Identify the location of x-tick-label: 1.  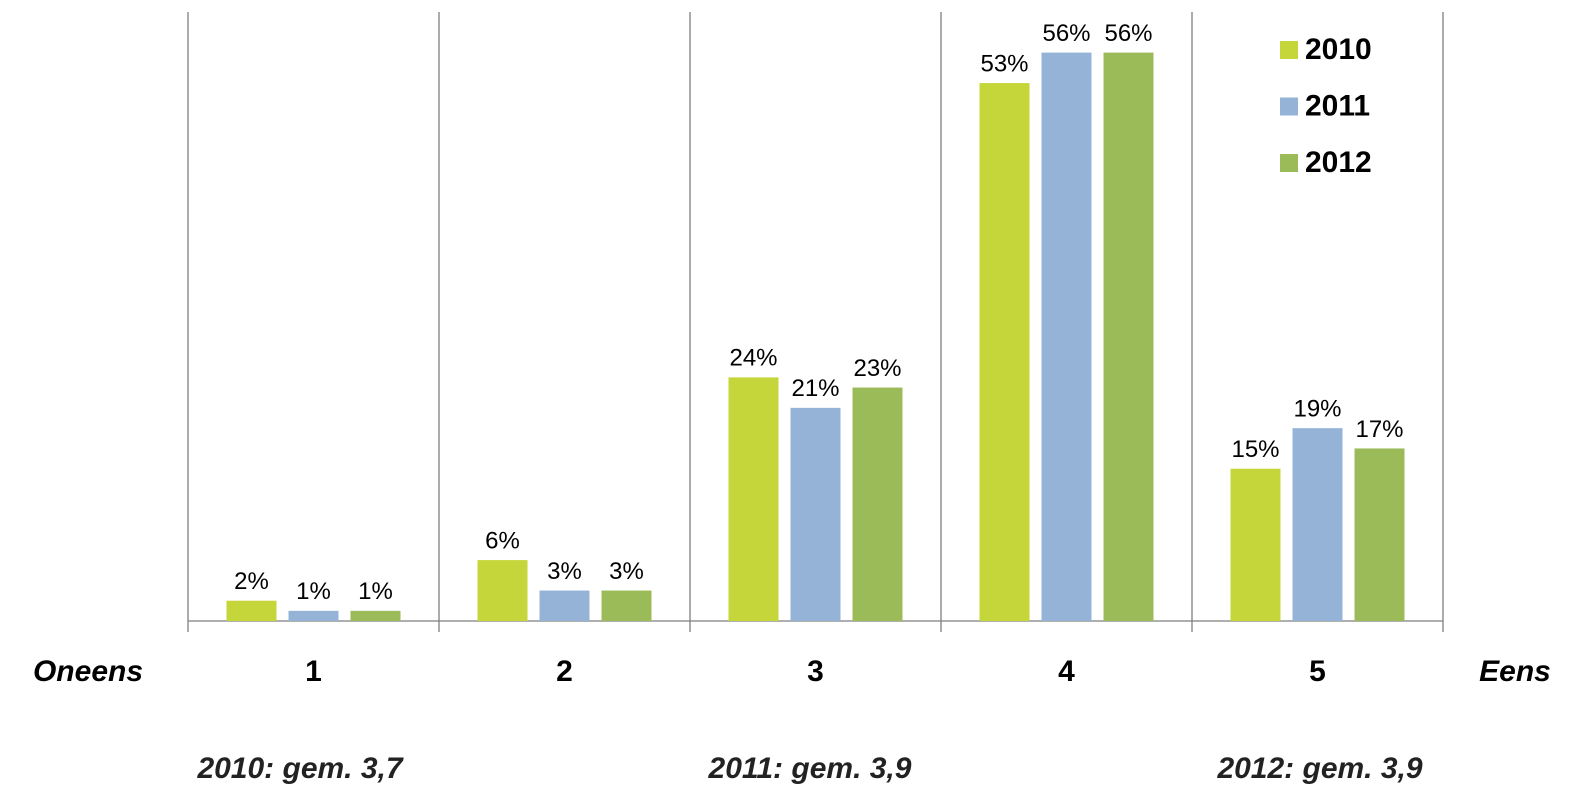
(313, 671).